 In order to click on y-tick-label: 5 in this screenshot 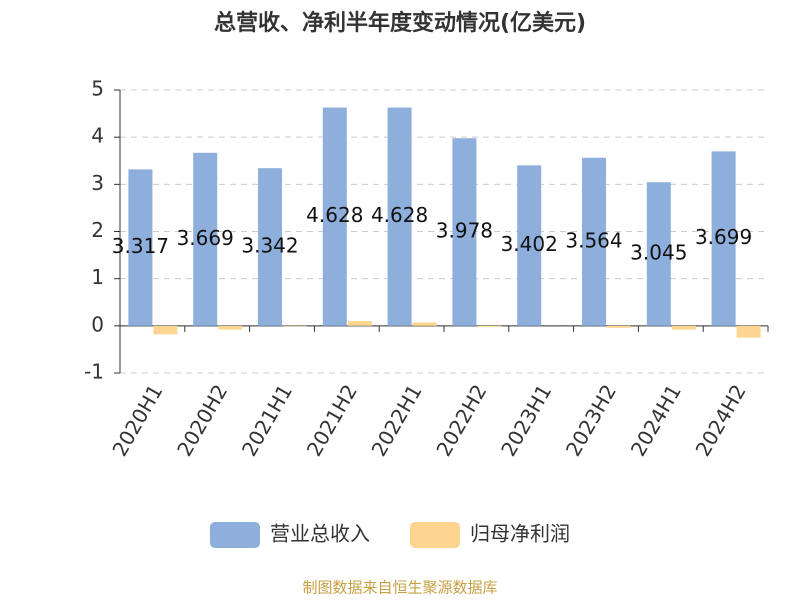, I will do `click(97, 89)`.